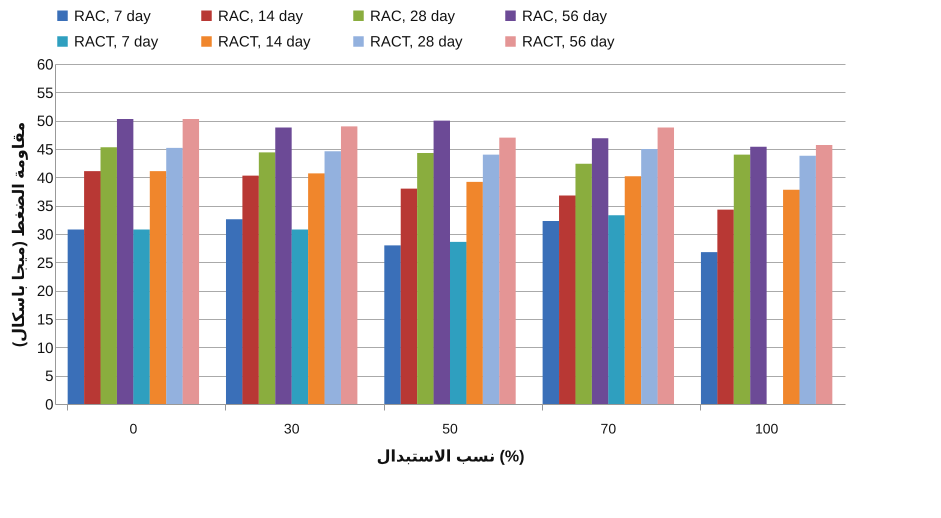 The width and height of the screenshot is (941, 518). Describe the element at coordinates (49, 377) in the screenshot. I see `y-tick-label: 5` at that location.